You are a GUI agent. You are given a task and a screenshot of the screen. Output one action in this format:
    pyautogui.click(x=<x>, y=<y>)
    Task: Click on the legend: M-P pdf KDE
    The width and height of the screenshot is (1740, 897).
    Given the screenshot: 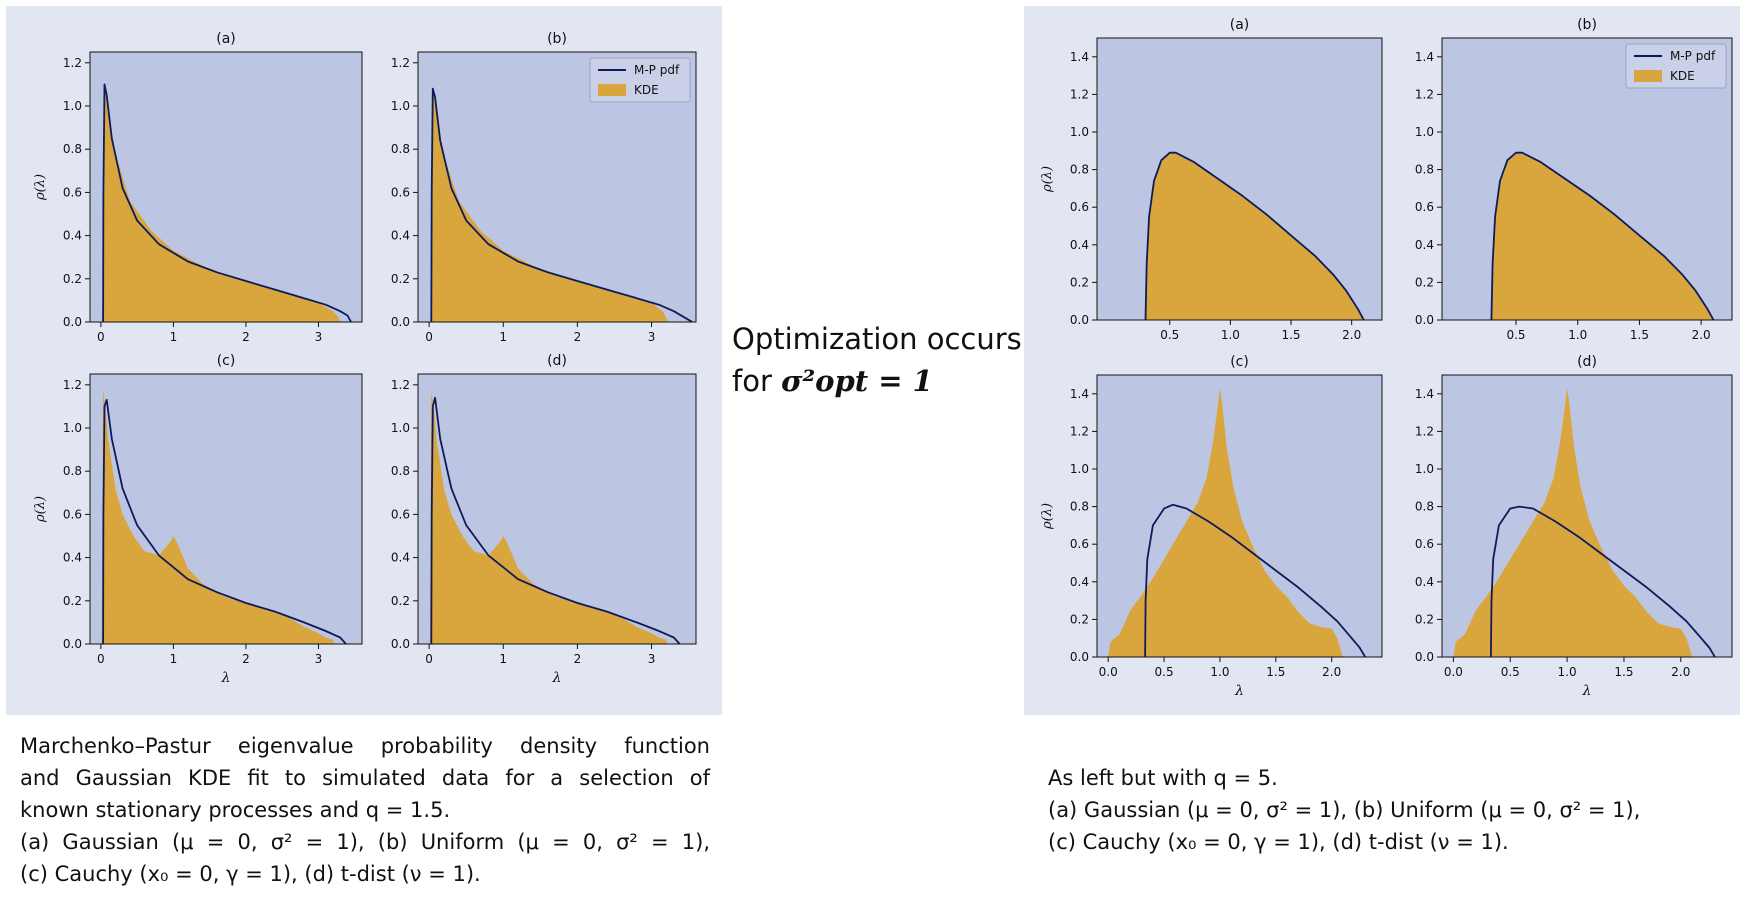 What is the action you would take?
    pyautogui.click(x=1676, y=66)
    